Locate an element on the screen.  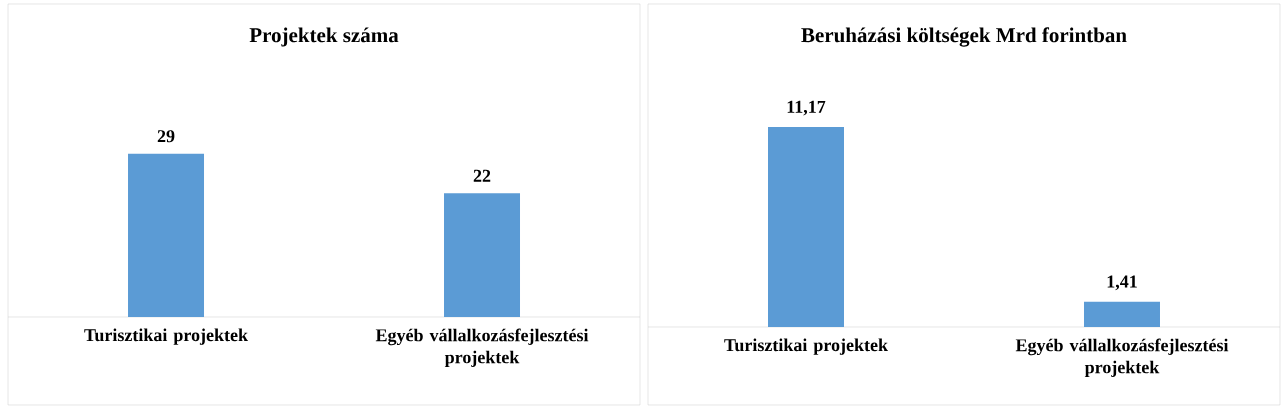
data-label: 22 is located at coordinates (482, 175).